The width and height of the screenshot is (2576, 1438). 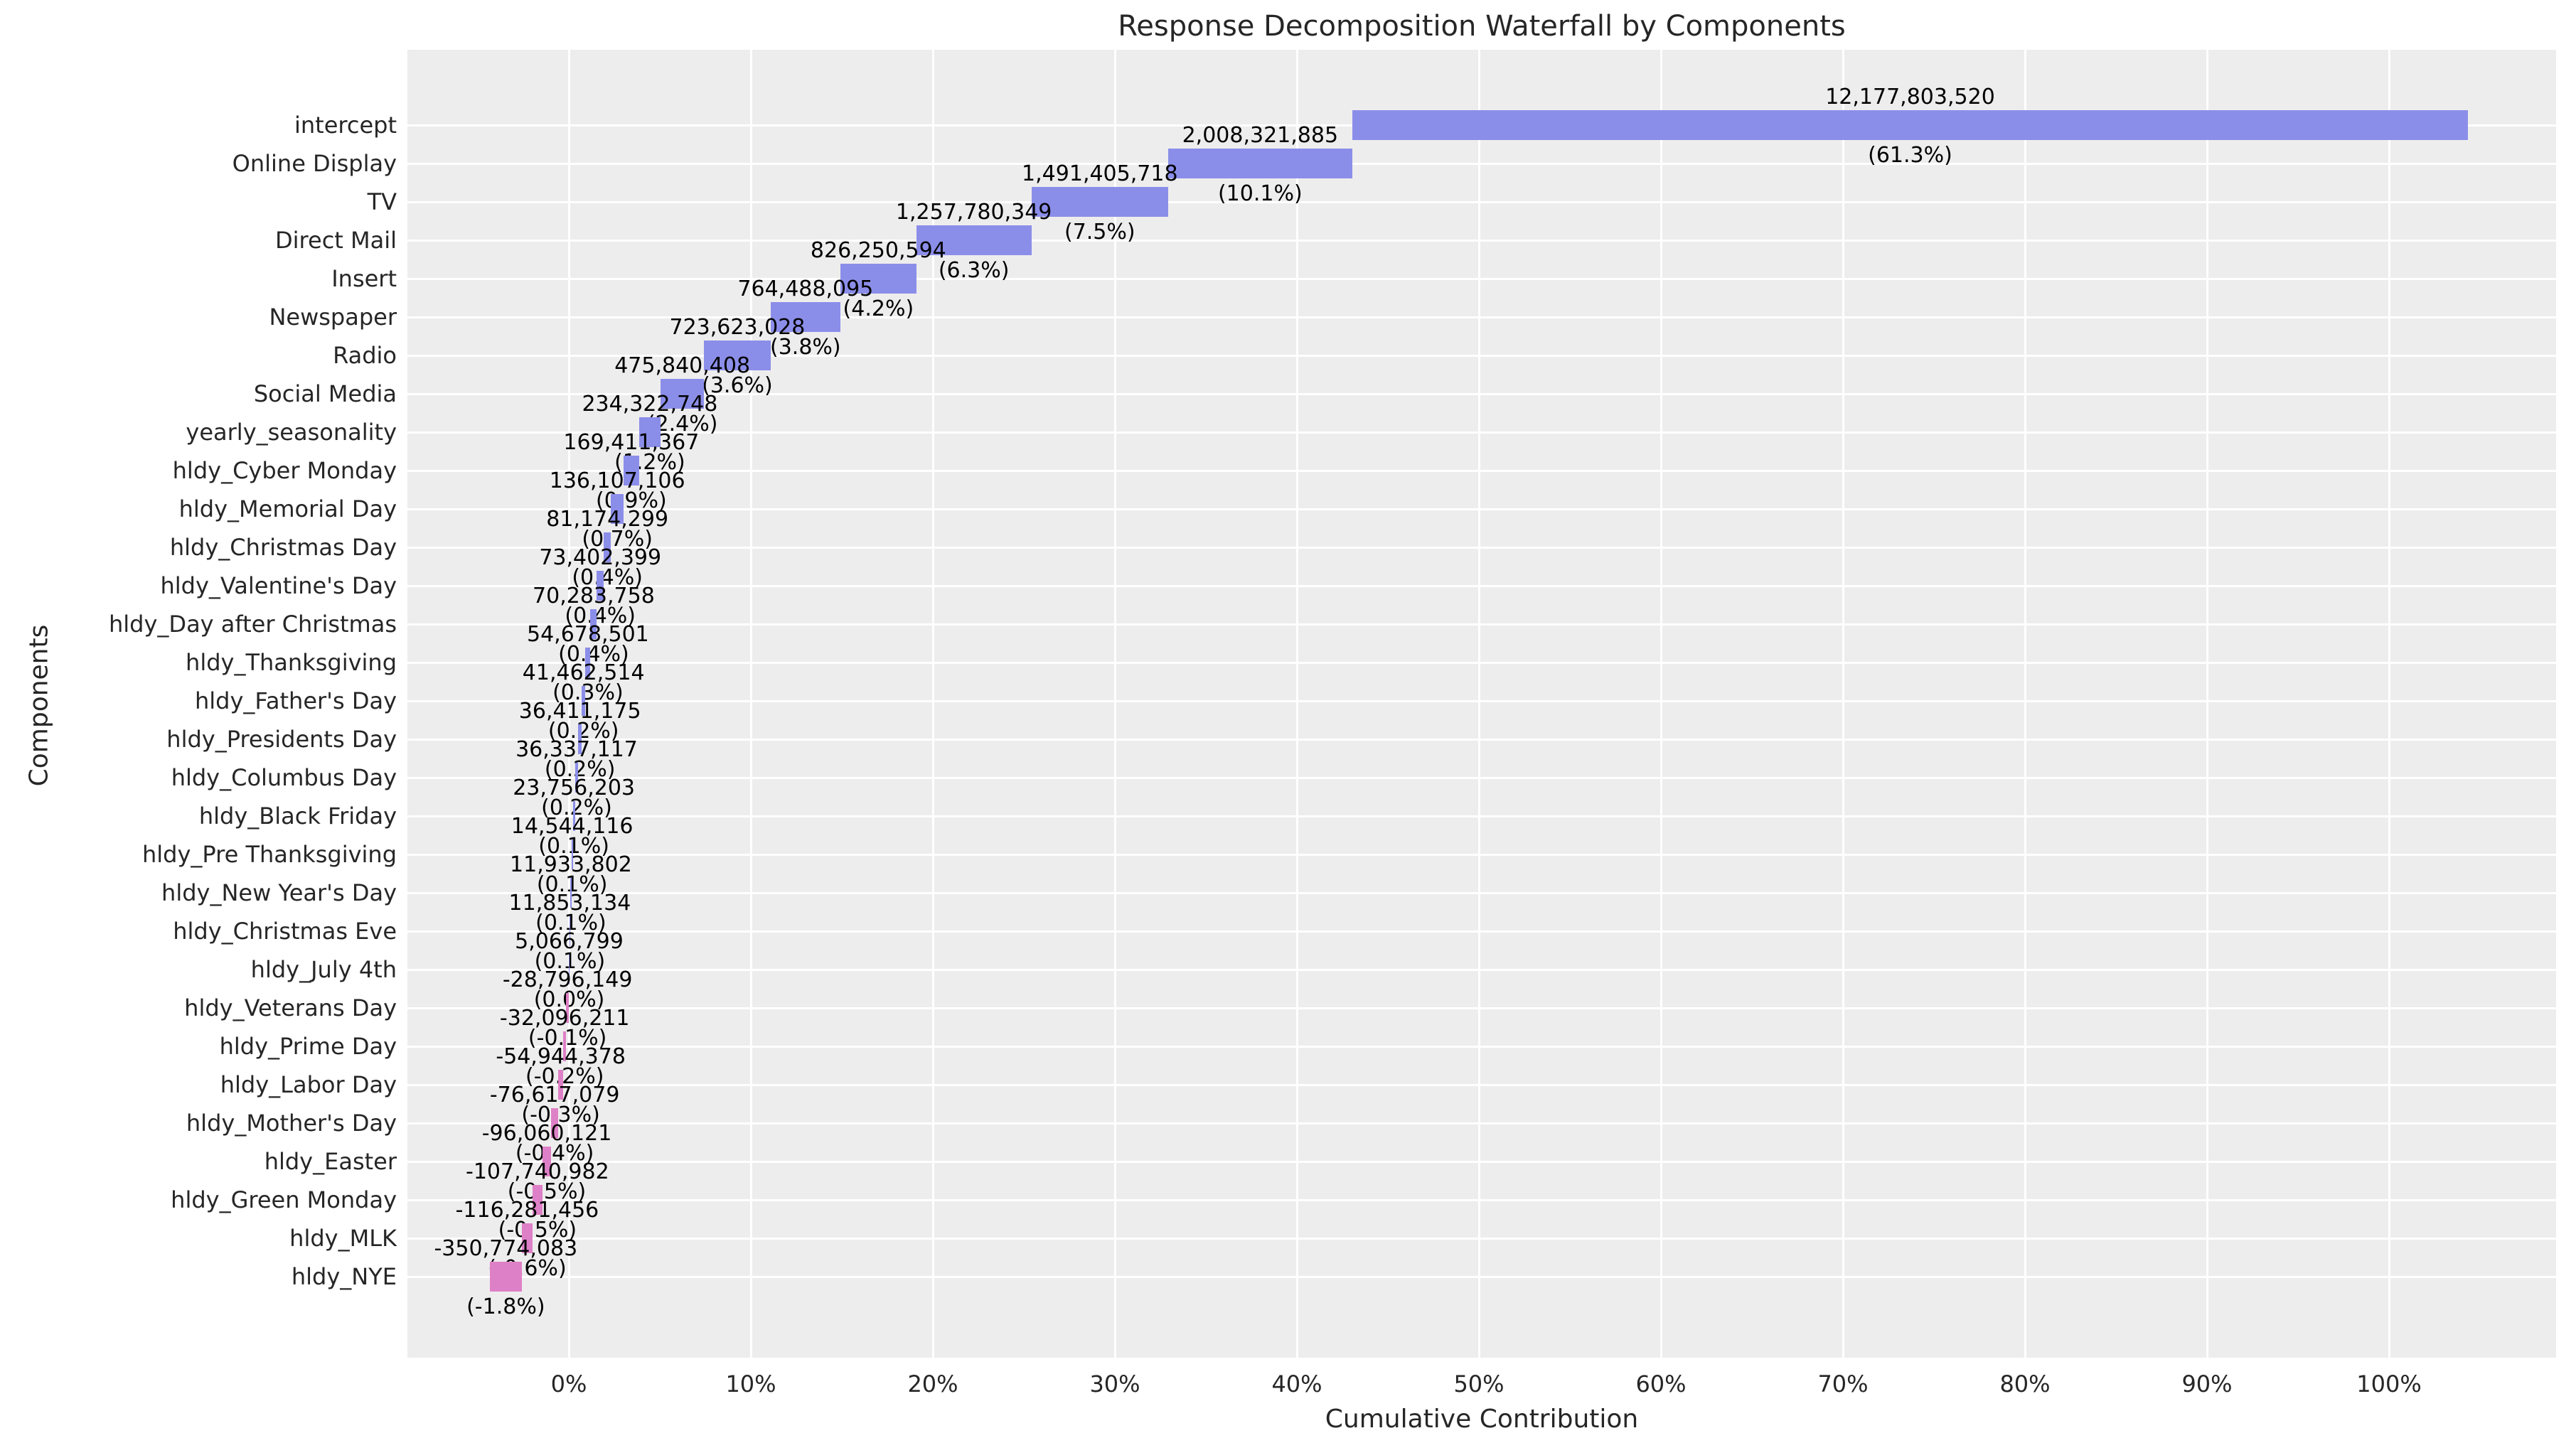 I want to click on y-tick-label: hldy_Prime Day, so click(x=308, y=1046).